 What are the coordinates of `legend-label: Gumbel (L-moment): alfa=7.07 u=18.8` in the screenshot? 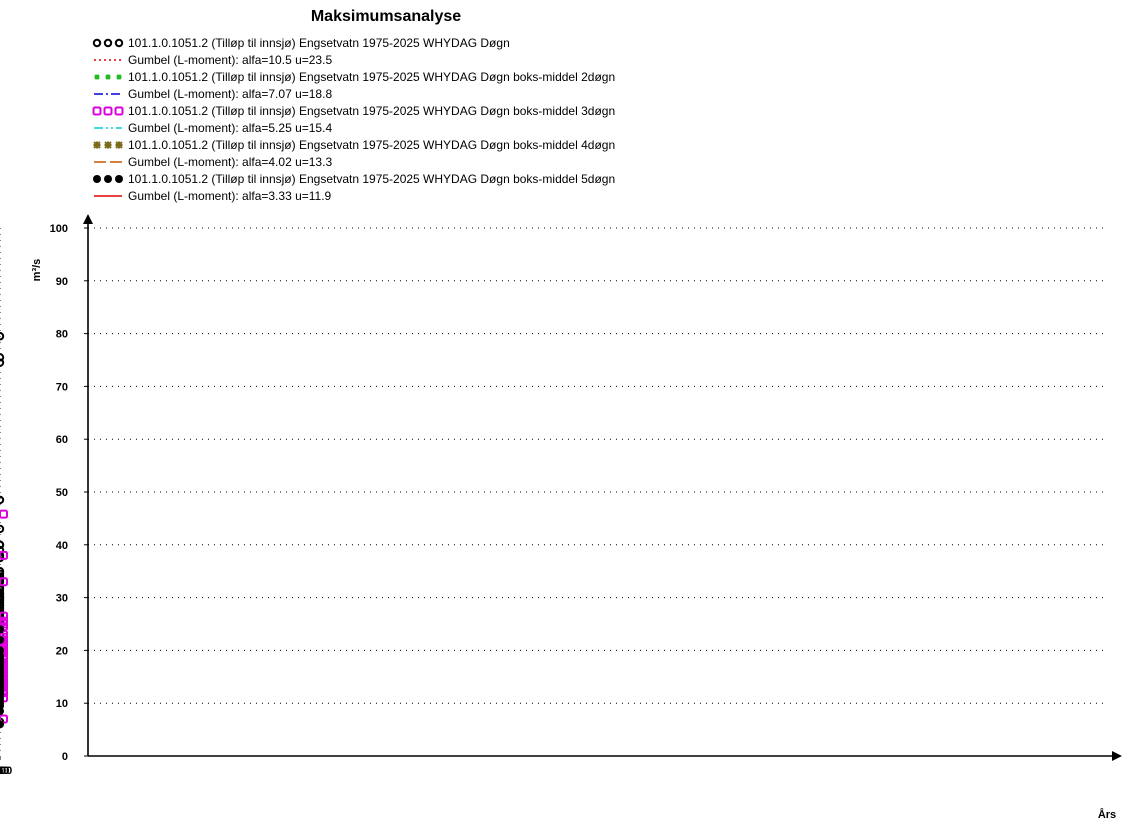 It's located at (230, 94).